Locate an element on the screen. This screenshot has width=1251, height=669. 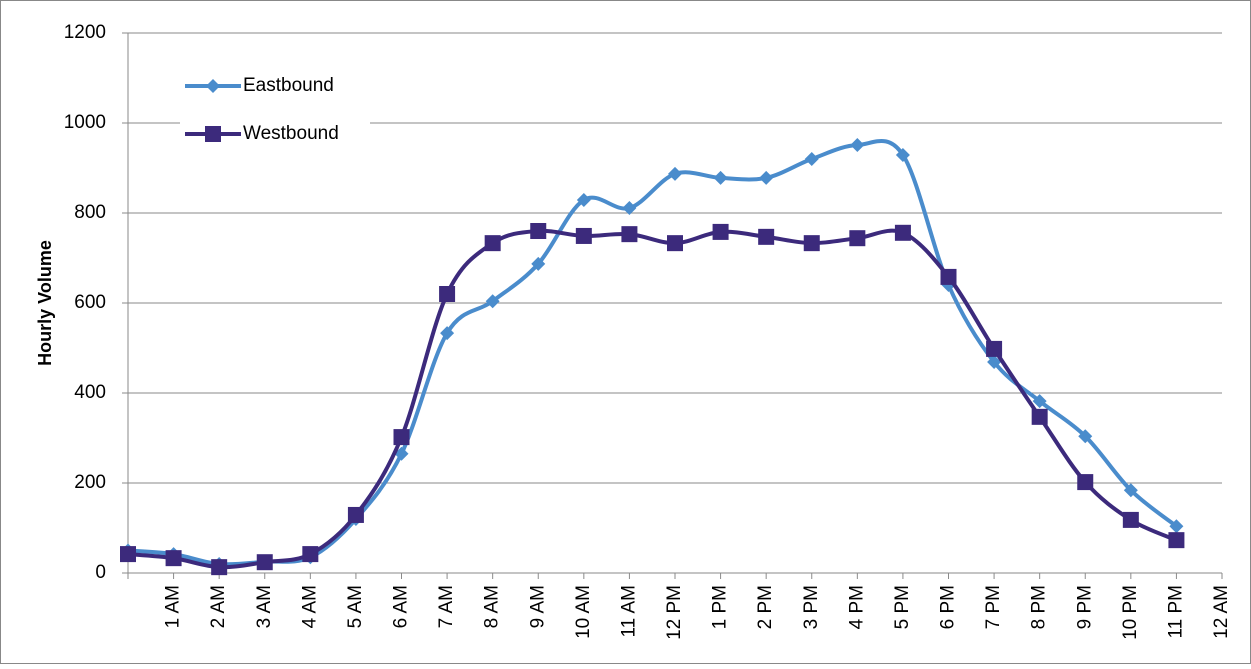
x-tick-label: 2 PM is located at coordinates (765, 607).